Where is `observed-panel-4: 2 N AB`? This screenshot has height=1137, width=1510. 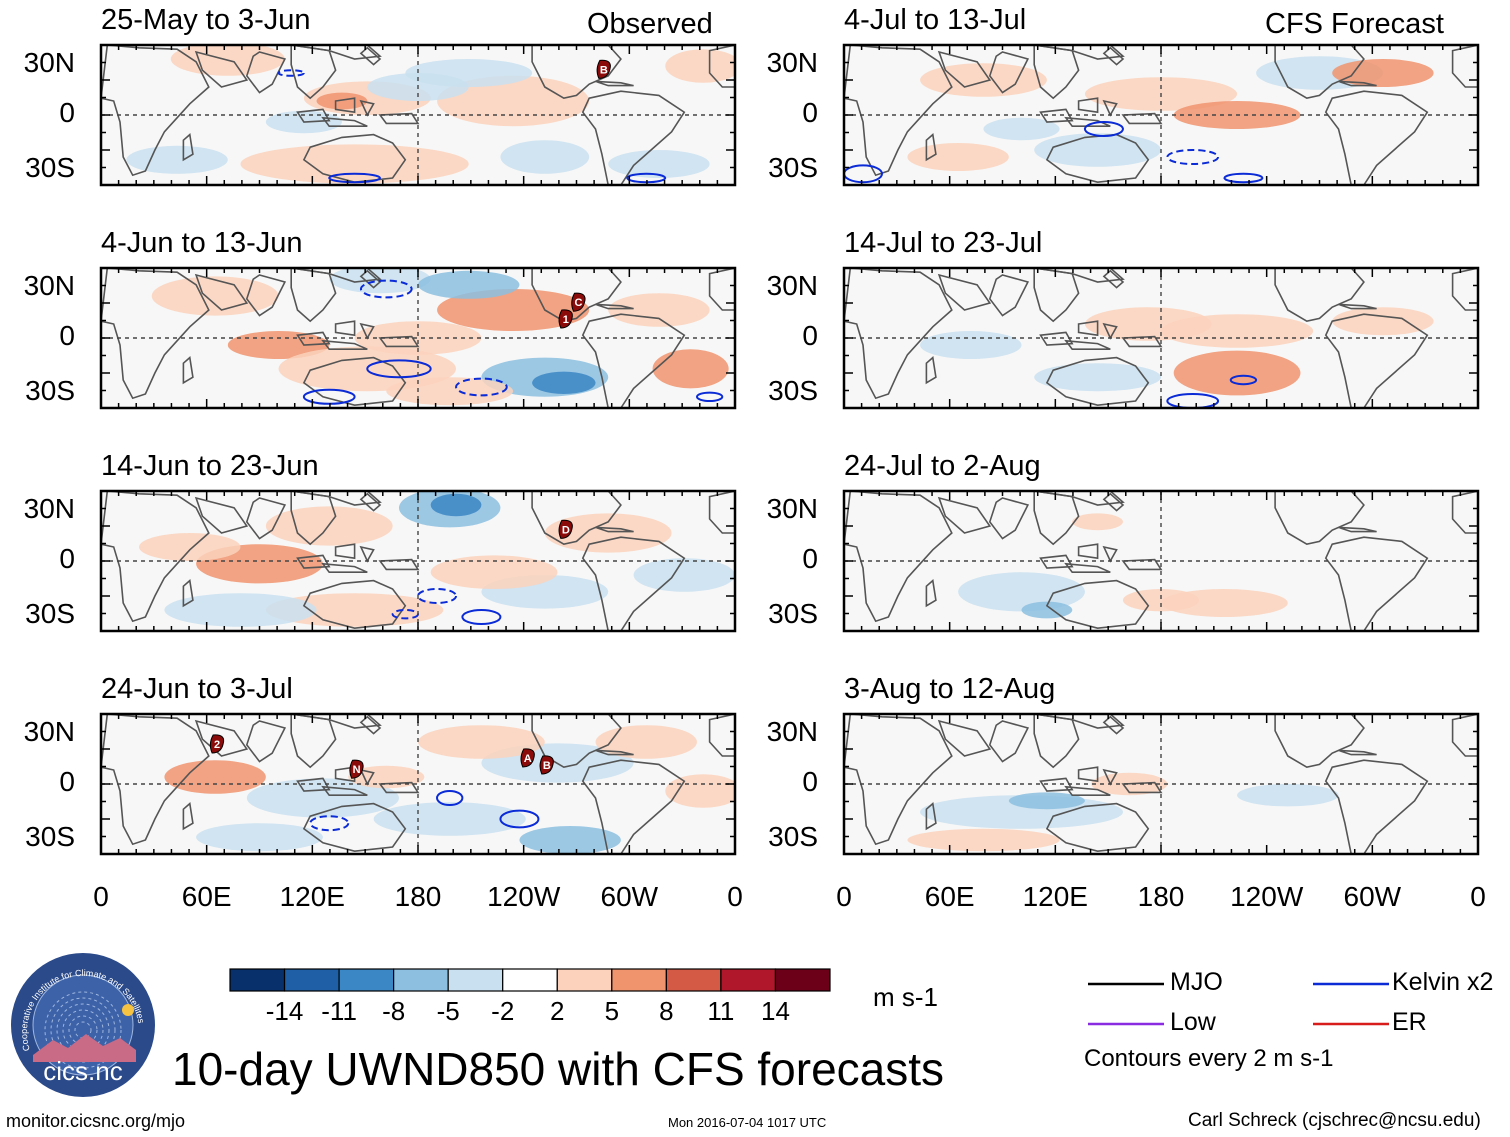
observed-panel-4: 2 N AB is located at coordinates (418, 784).